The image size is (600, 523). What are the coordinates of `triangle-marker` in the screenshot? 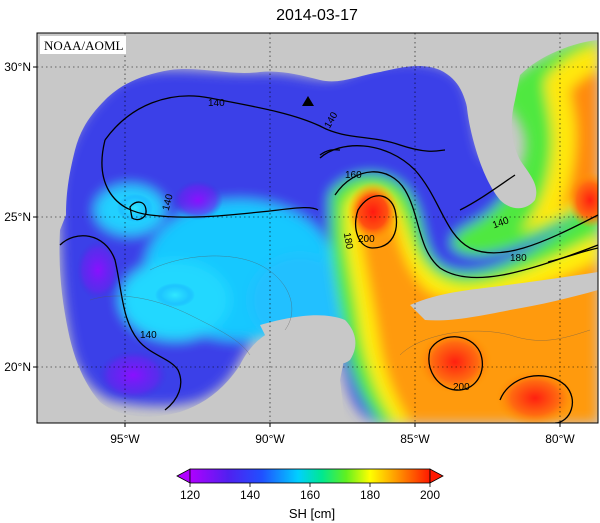 It's located at (308, 101).